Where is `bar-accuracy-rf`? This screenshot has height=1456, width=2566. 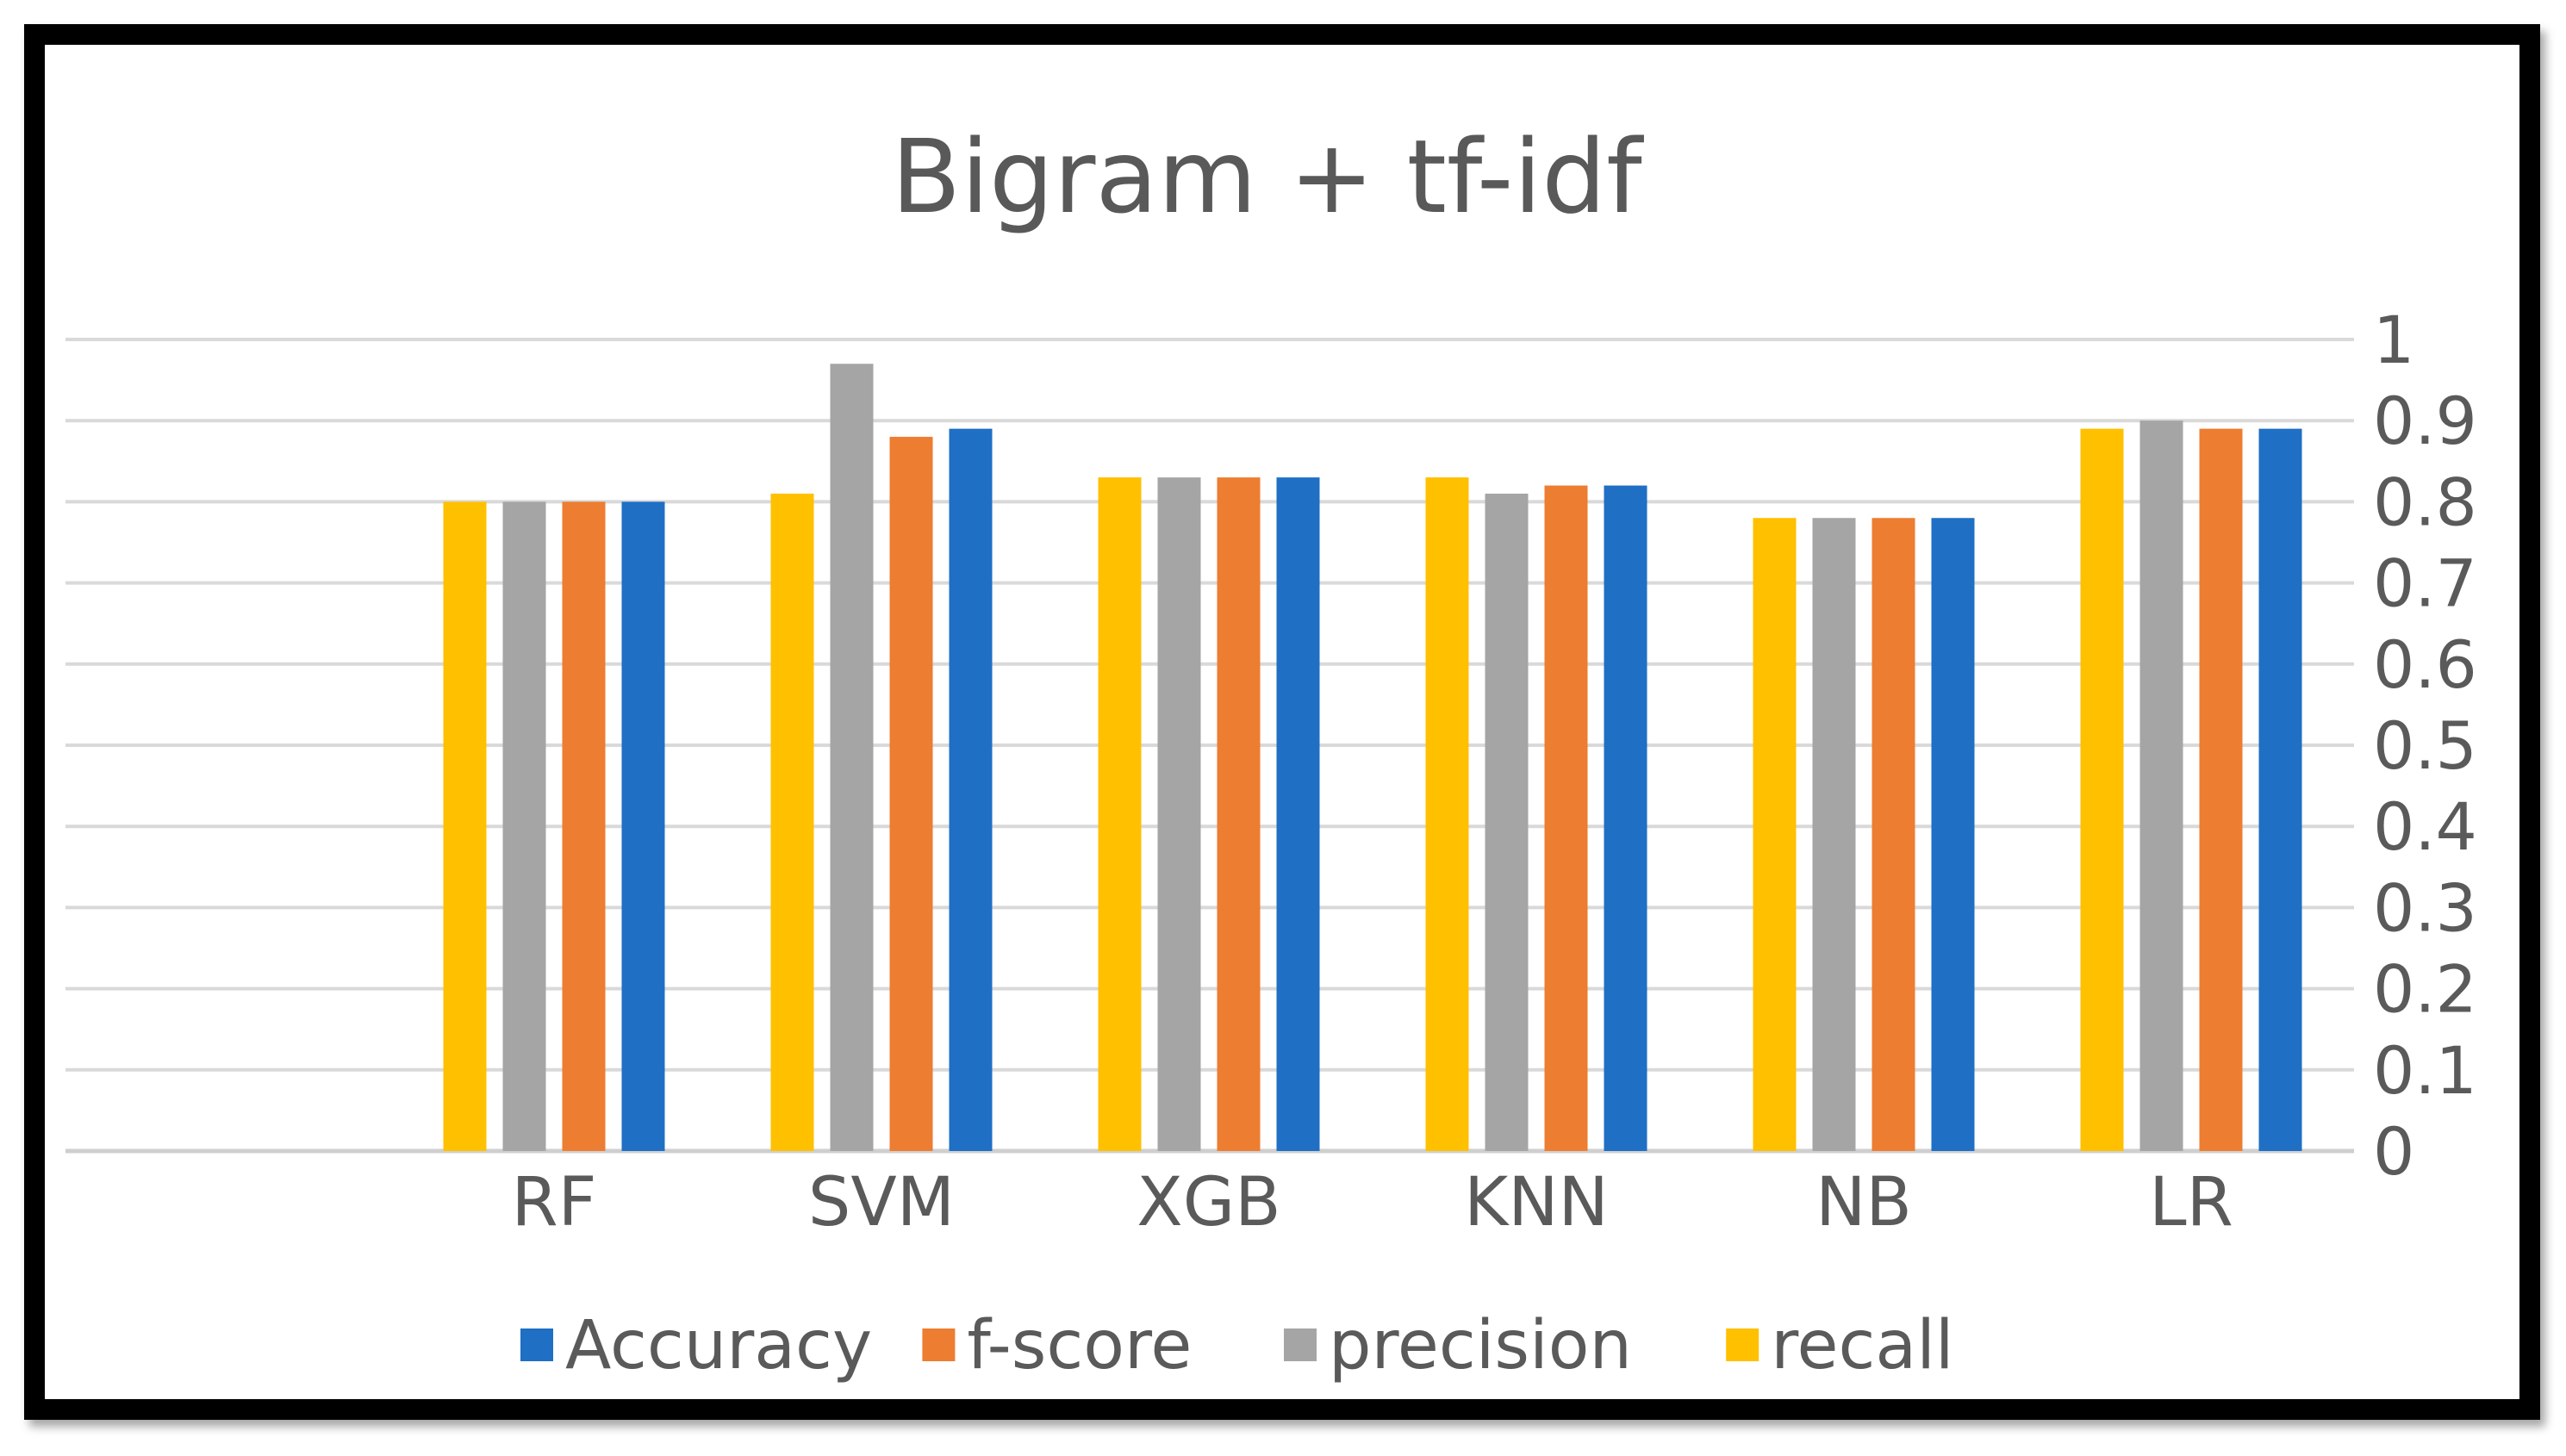
bar-accuracy-rf is located at coordinates (643, 826).